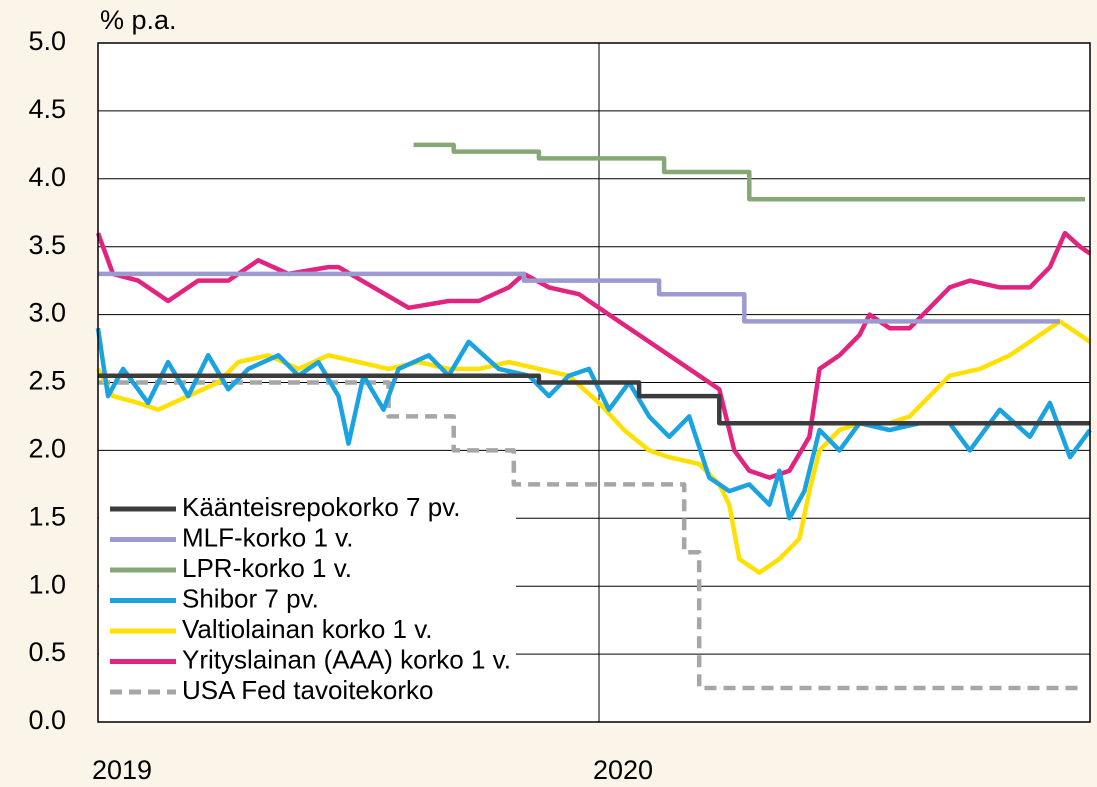  Describe the element at coordinates (138, 20) in the screenshot. I see `y-axis-label: % p.a.` at that location.